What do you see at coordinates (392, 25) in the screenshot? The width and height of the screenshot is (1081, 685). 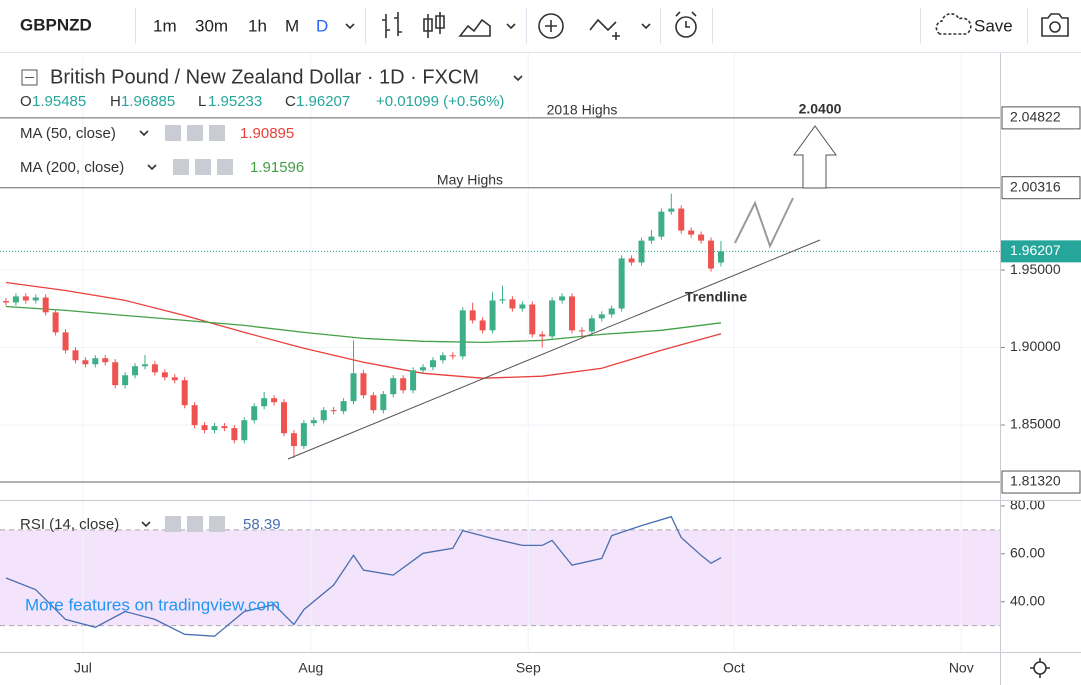 I see `bars-icon` at bounding box center [392, 25].